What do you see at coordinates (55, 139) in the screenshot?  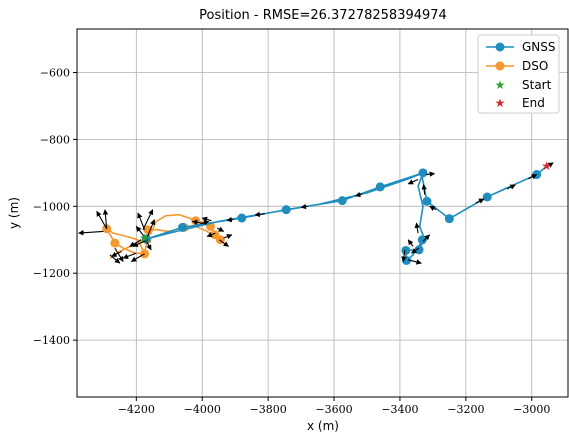 I see `y-tick-label: −800` at bounding box center [55, 139].